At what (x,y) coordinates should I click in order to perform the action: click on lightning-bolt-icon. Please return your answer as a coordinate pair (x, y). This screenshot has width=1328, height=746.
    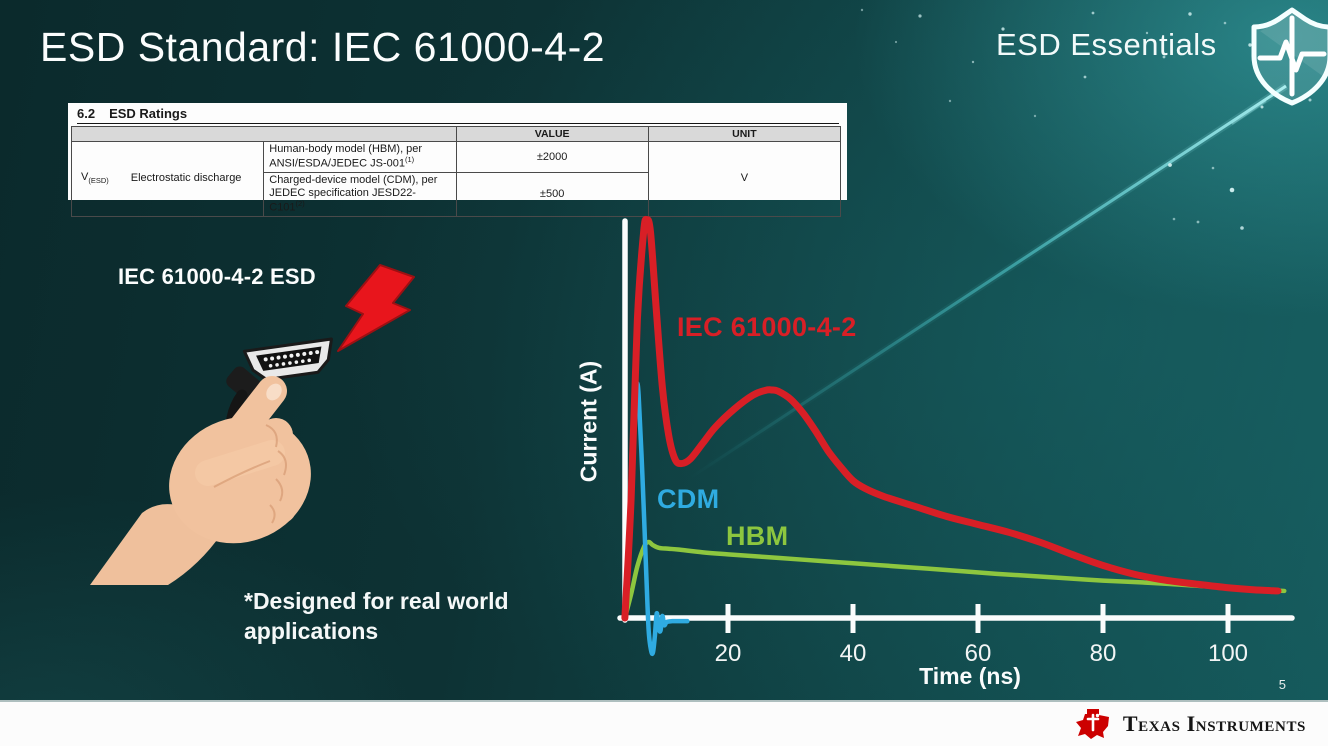
    Looking at the image, I should click on (376, 308).